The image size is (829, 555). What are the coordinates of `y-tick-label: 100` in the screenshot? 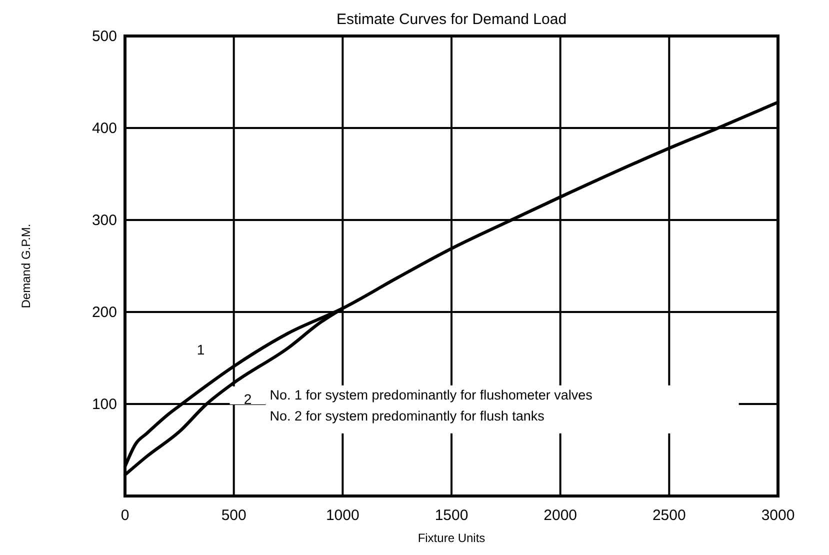 It's located at (104, 404).